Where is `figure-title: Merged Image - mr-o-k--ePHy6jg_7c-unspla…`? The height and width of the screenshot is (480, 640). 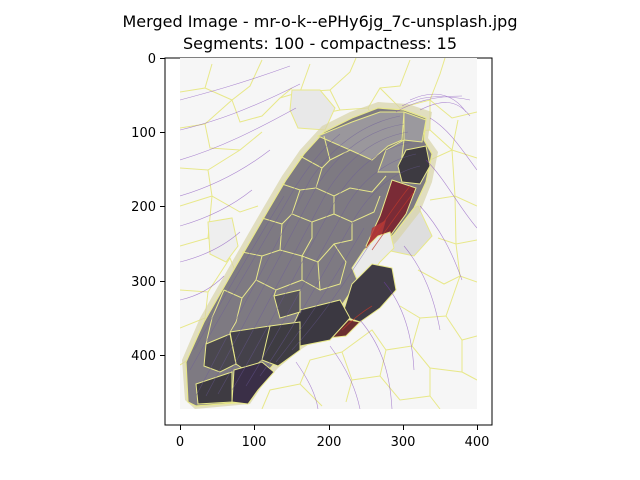 figure-title: Merged Image - mr-o-k--ePHy6jg_7c-unspla… is located at coordinates (320, 21).